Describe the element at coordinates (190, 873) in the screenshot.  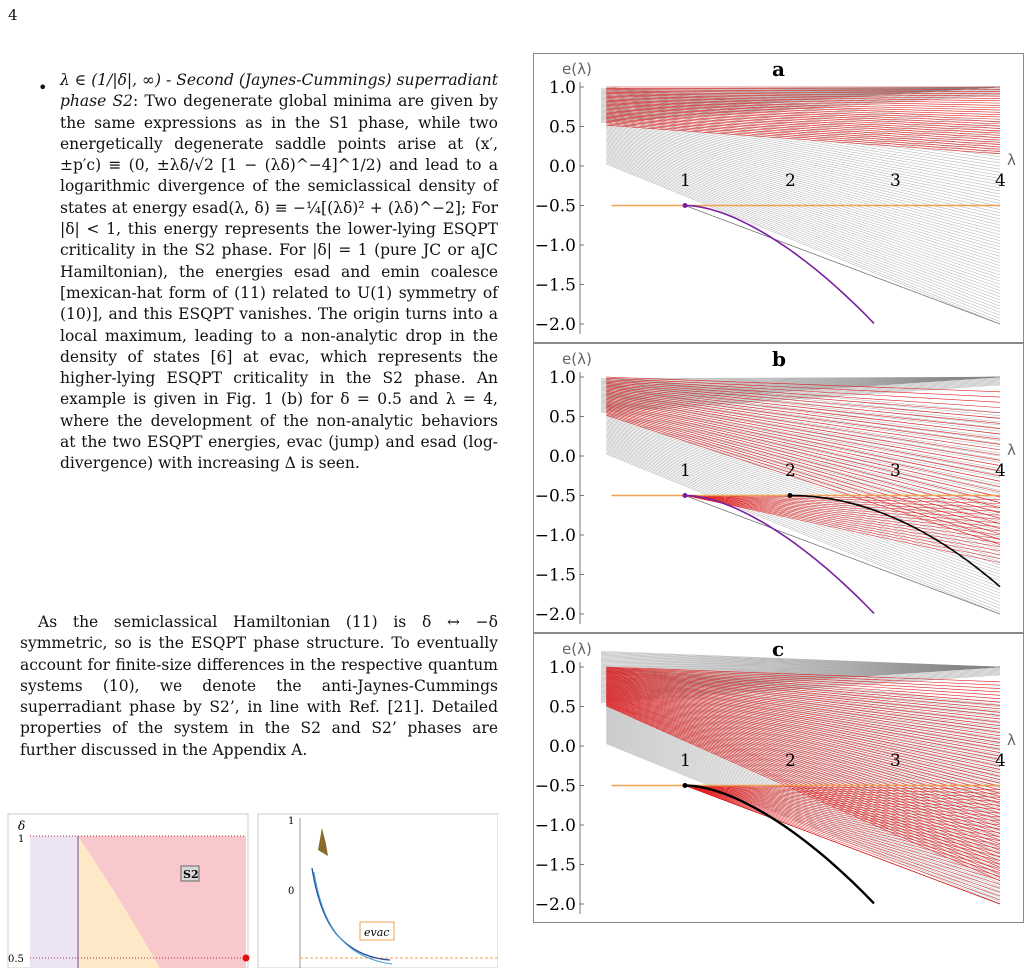
I see `phase-label-box` at that location.